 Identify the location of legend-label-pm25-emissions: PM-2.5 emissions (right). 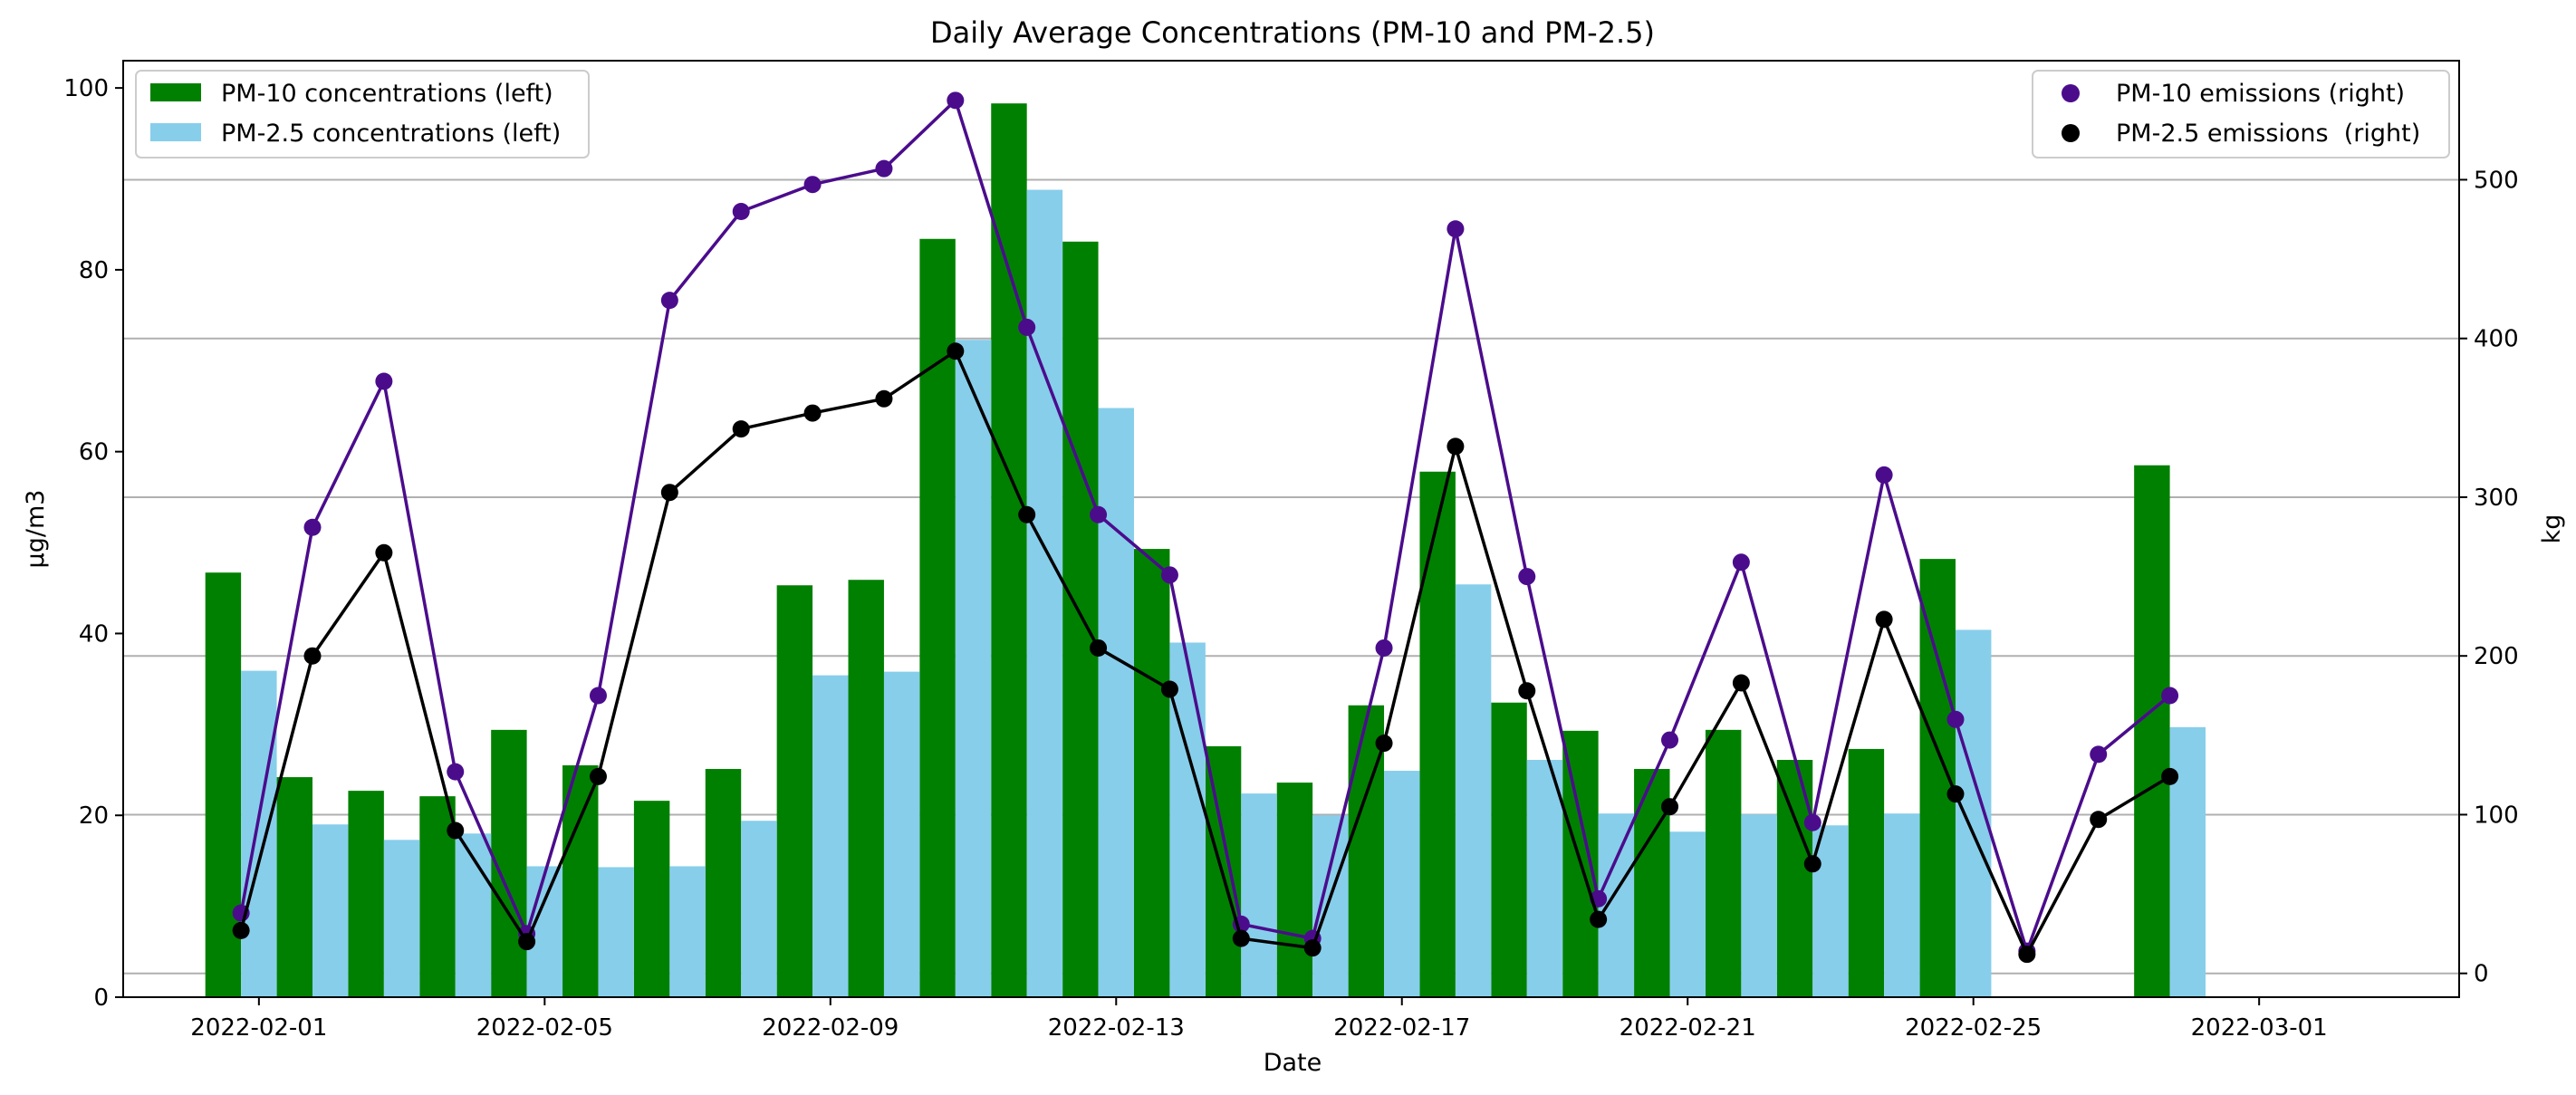
(2268, 134).